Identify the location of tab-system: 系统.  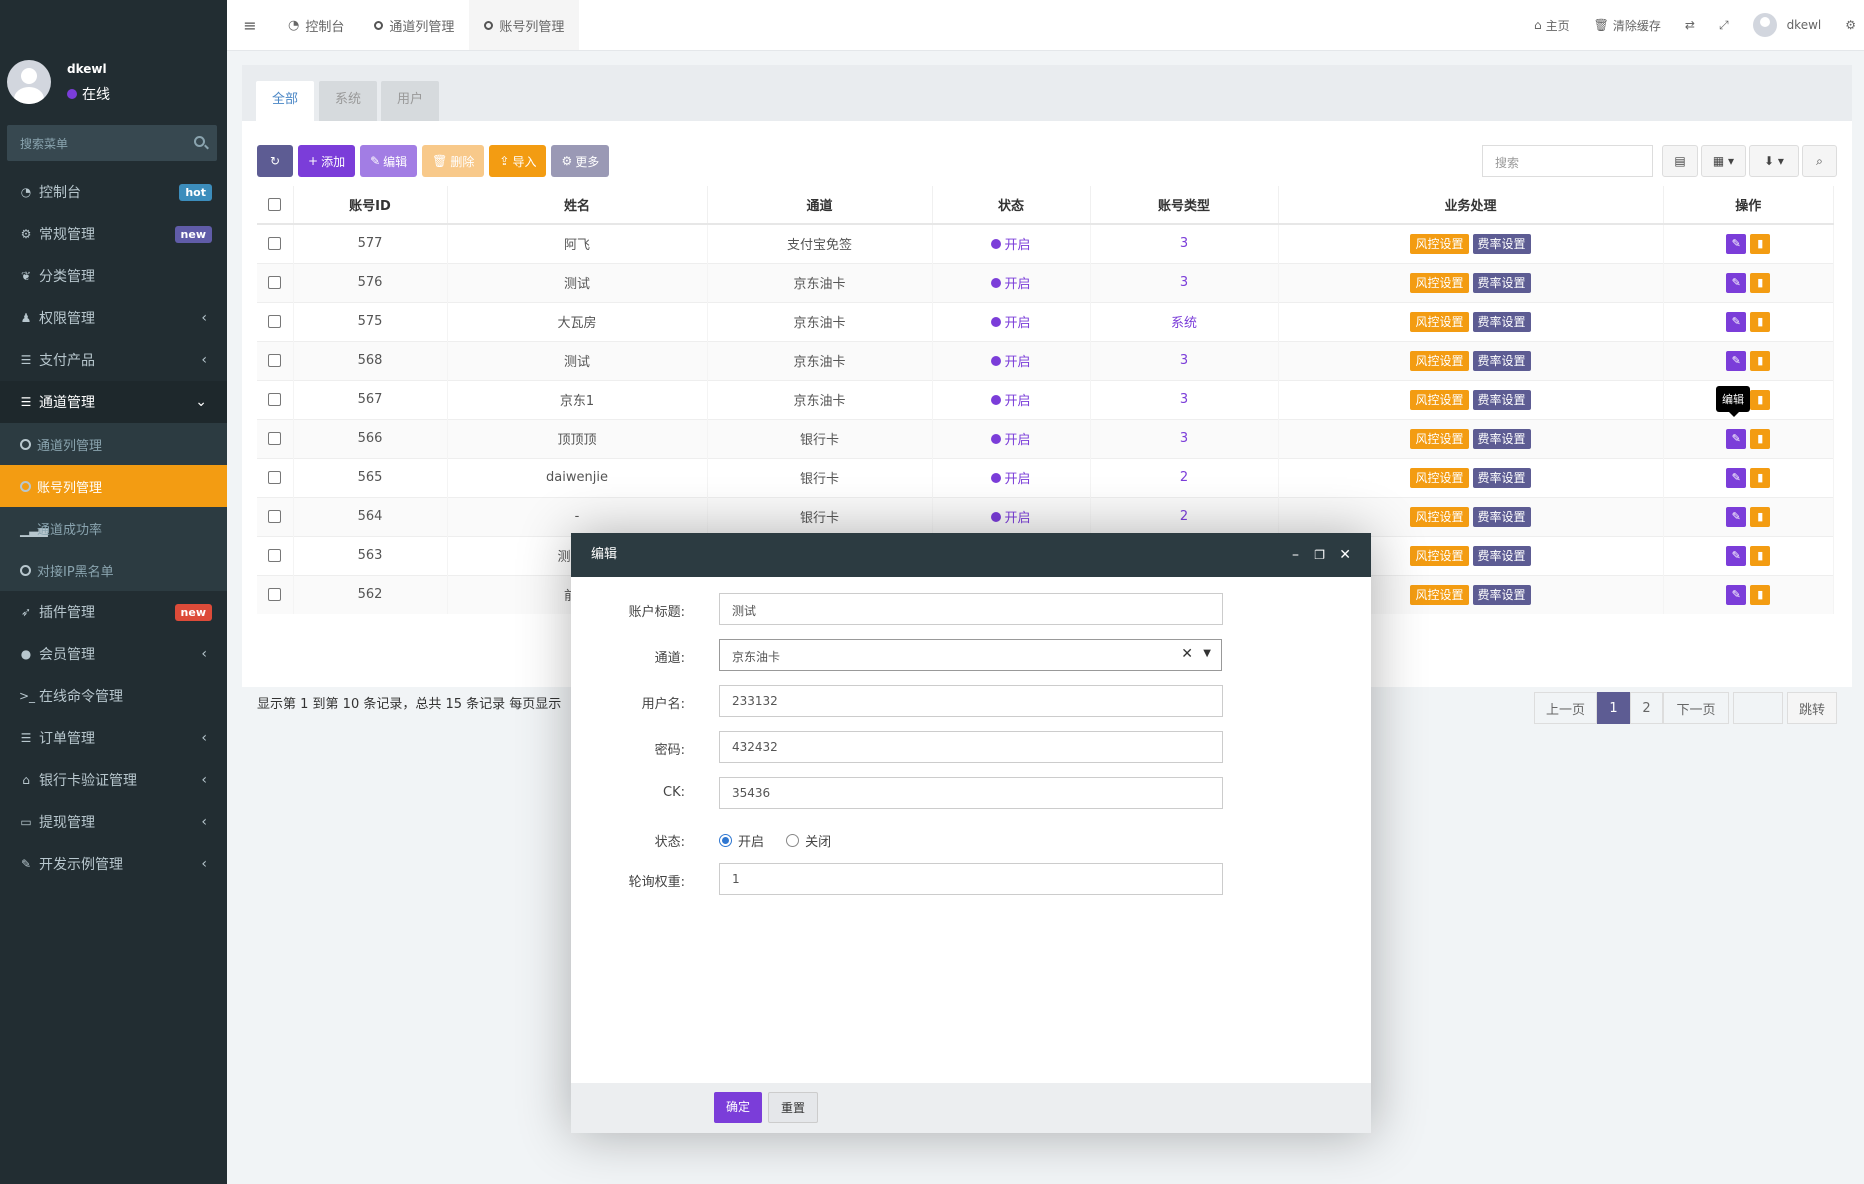
(348, 101).